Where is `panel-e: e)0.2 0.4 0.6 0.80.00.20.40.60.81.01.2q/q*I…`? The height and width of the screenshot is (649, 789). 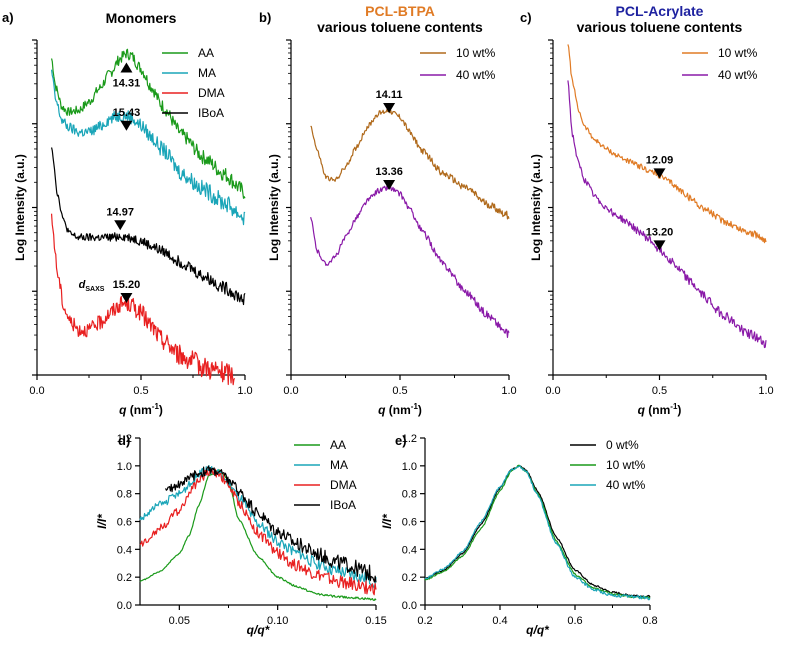 panel-e: e)0.2 0.4 0.6 0.80.00.20.40.60.81.01.2q/q*I… is located at coordinates (519, 535).